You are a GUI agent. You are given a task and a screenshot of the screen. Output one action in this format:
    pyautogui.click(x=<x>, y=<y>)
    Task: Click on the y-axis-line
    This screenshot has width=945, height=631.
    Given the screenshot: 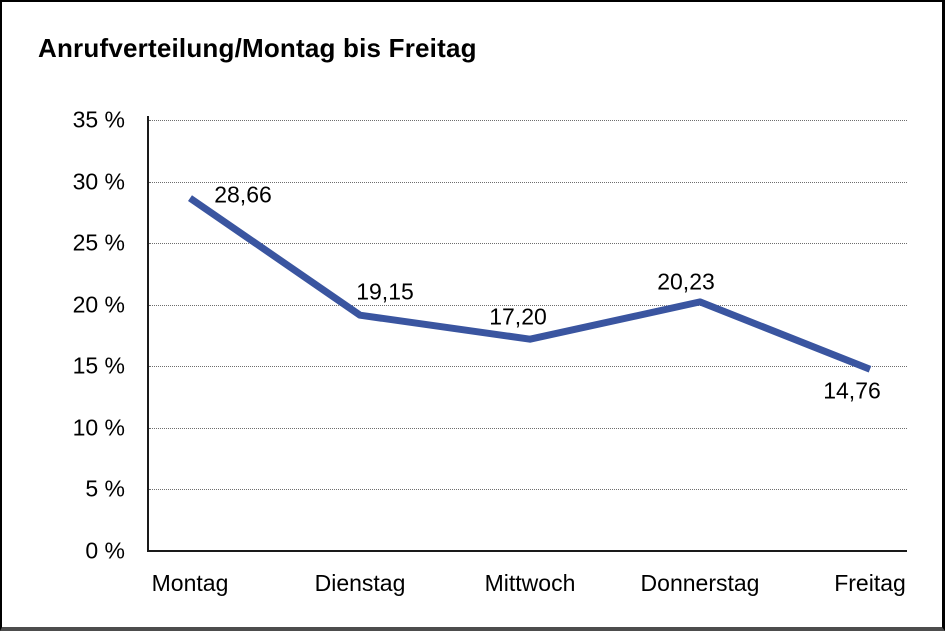 What is the action you would take?
    pyautogui.click(x=148, y=334)
    